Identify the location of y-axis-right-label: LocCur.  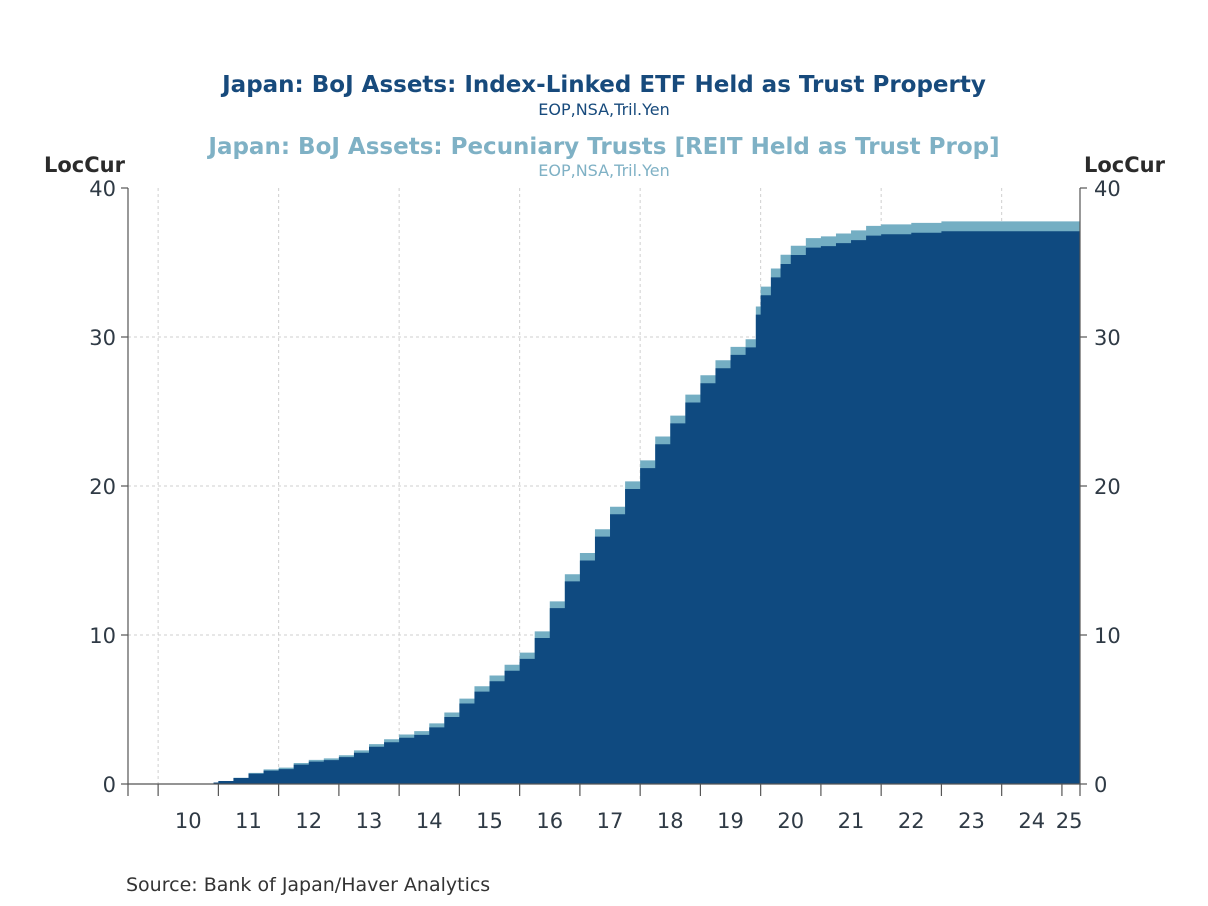
(1125, 165).